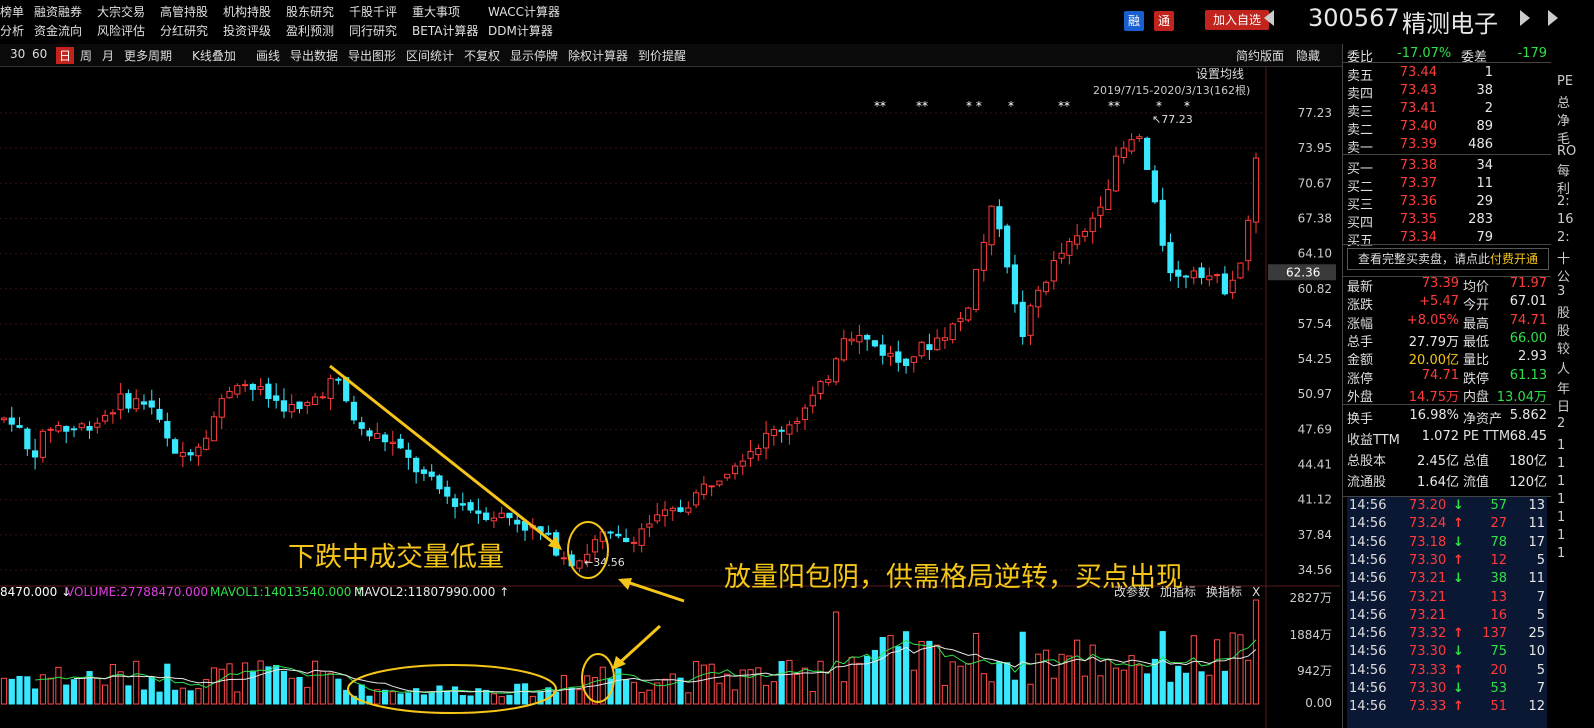  Describe the element at coordinates (1224, 591) in the screenshot. I see `volume-button: 换指标` at that location.